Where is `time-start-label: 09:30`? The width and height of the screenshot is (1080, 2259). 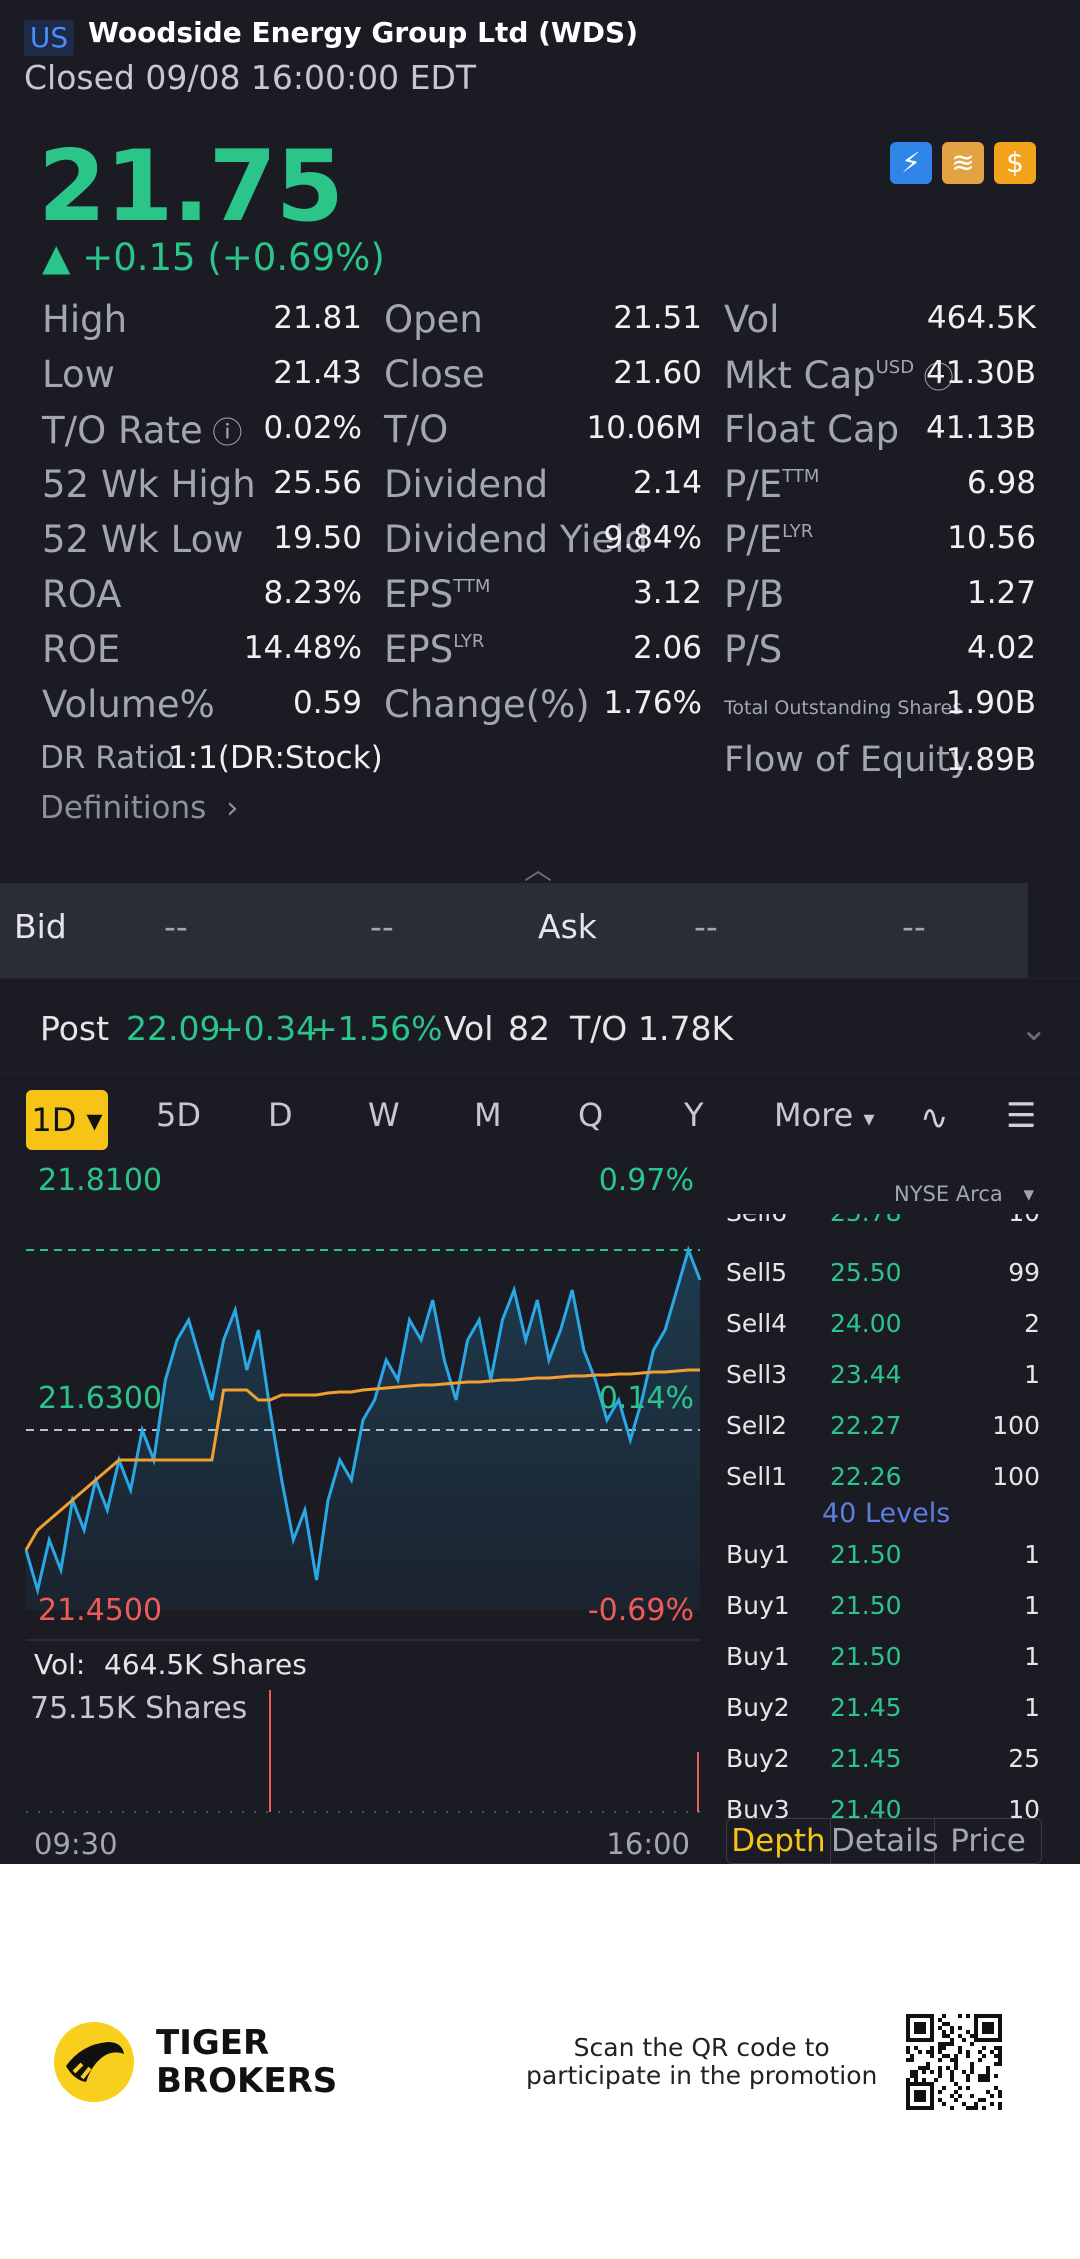 time-start-label: 09:30 is located at coordinates (76, 1843).